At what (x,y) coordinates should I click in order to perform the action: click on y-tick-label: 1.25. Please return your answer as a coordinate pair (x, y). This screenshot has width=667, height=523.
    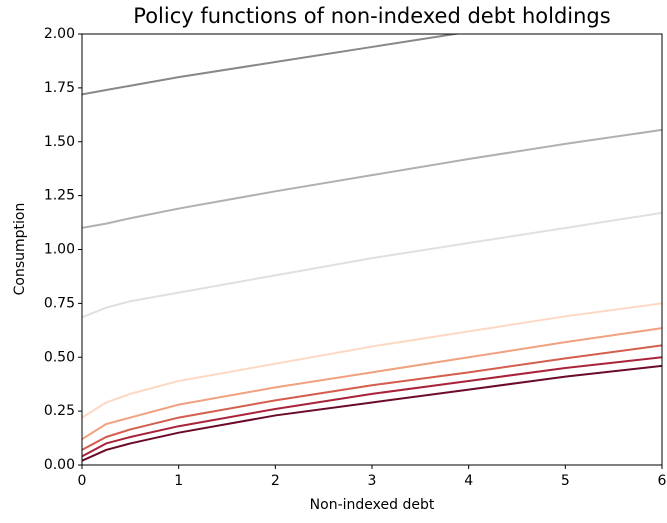
    Looking at the image, I should click on (59, 196).